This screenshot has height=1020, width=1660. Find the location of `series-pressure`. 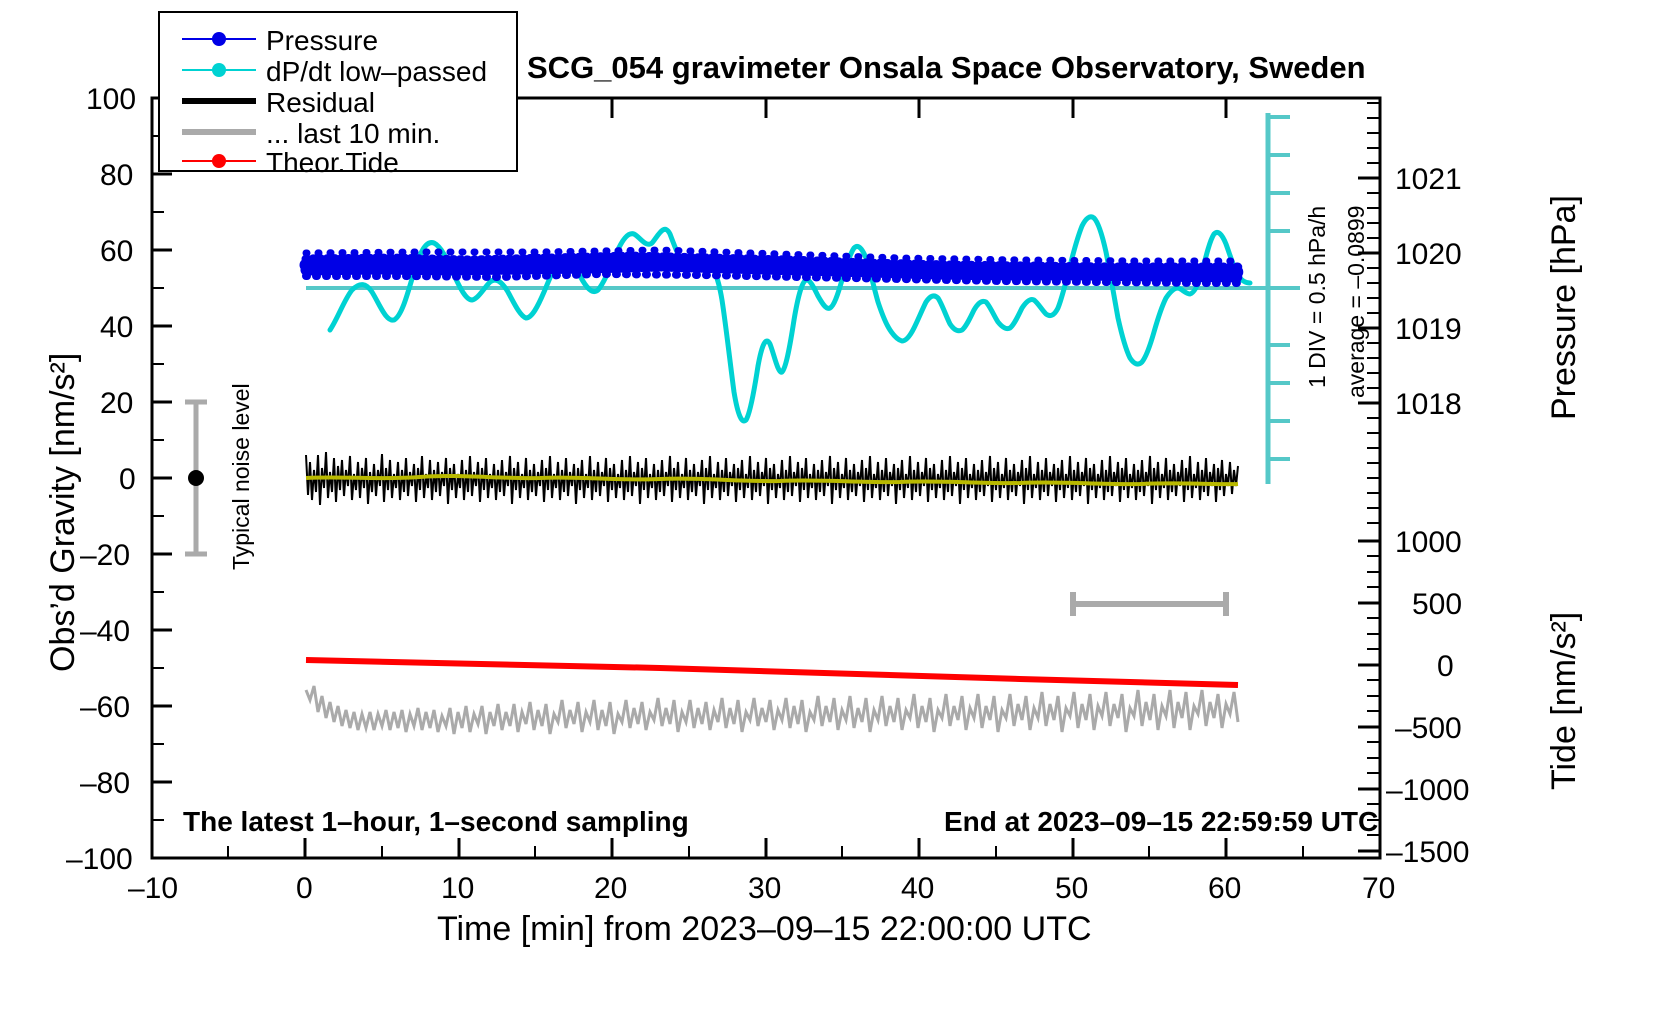

series-pressure is located at coordinates (773, 266).